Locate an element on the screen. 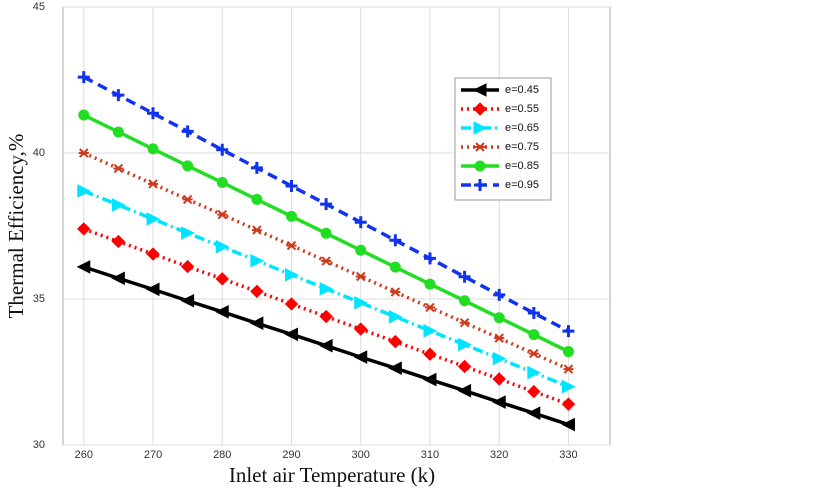 This screenshot has height=491, width=840. y-axis-title: Thermal Efficiency,% is located at coordinates (16, 226).